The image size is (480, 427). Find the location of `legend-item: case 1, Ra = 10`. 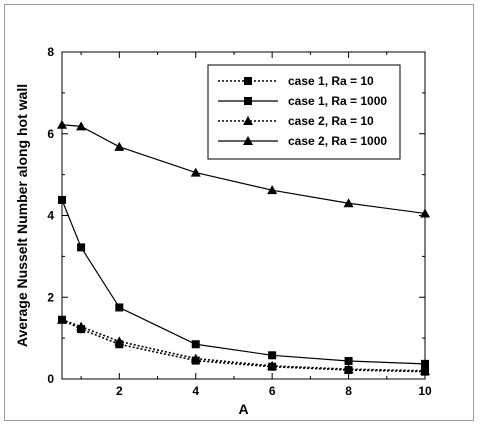

legend-item: case 1, Ra = 10 is located at coordinates (296, 81).